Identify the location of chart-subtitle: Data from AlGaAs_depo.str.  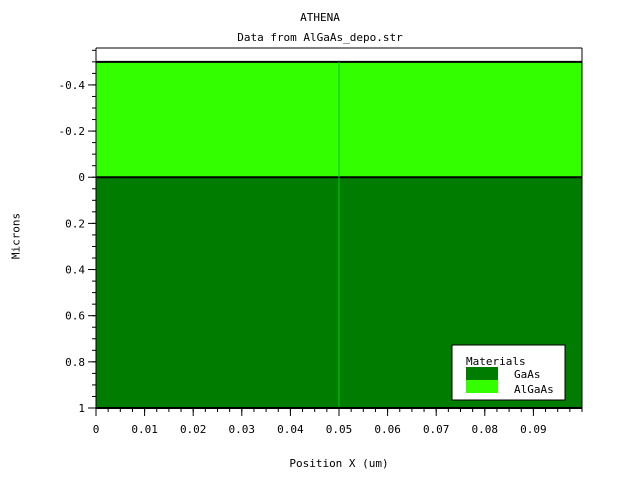
(320, 37).